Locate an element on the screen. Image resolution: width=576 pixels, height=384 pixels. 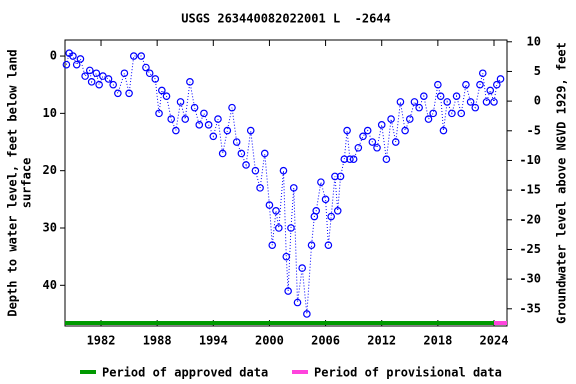
y-tick-label: 0 is located at coordinates (53, 56).